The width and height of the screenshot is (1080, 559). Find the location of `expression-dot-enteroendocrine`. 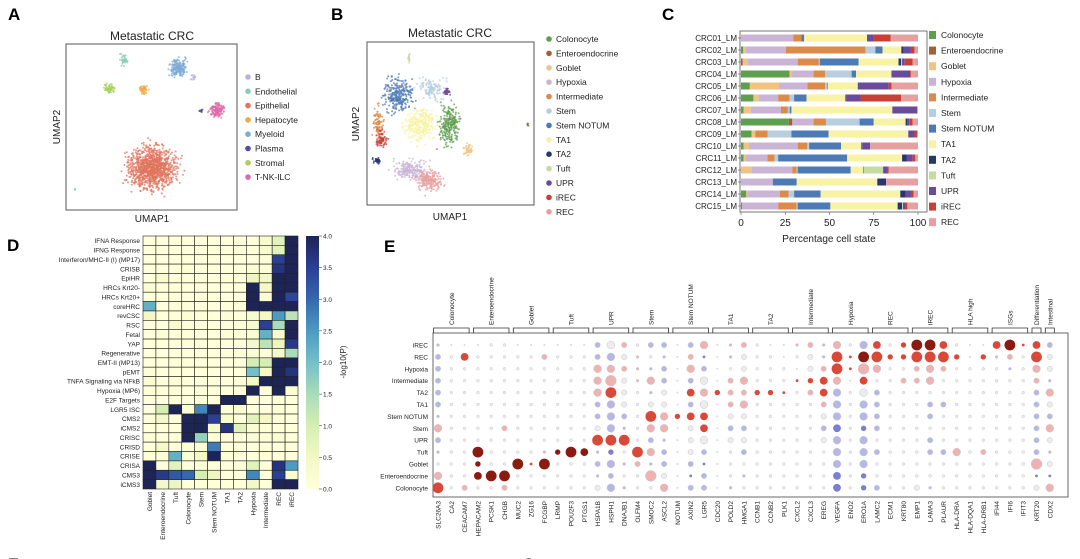

expression-dot-enteroendocrine is located at coordinates (890, 476).